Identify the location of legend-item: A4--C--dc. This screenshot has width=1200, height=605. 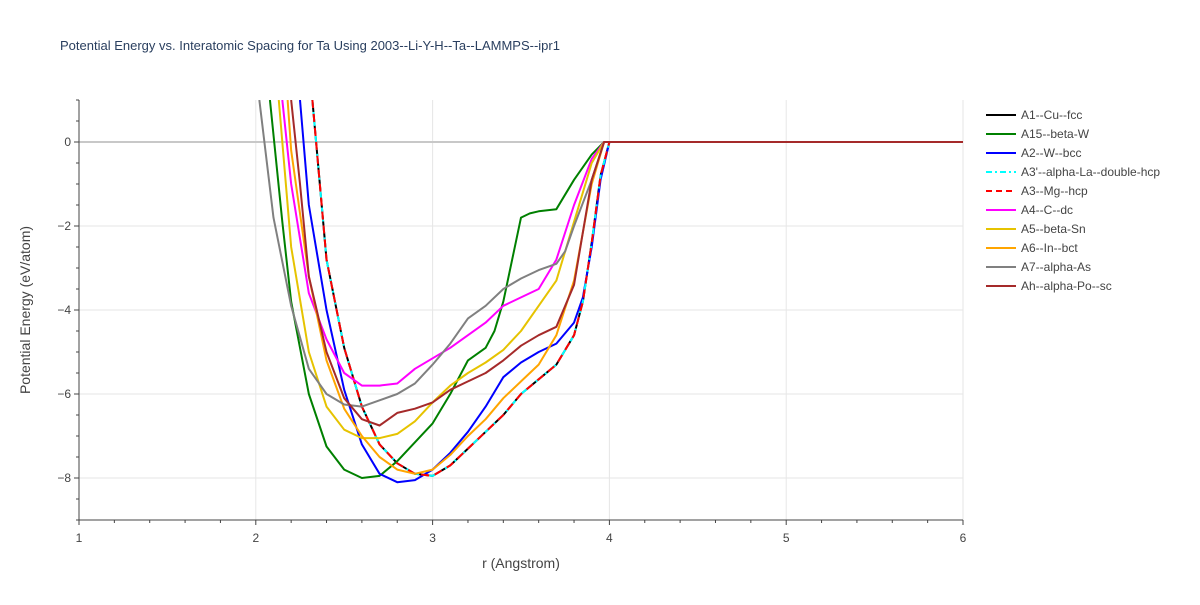
(1029, 210).